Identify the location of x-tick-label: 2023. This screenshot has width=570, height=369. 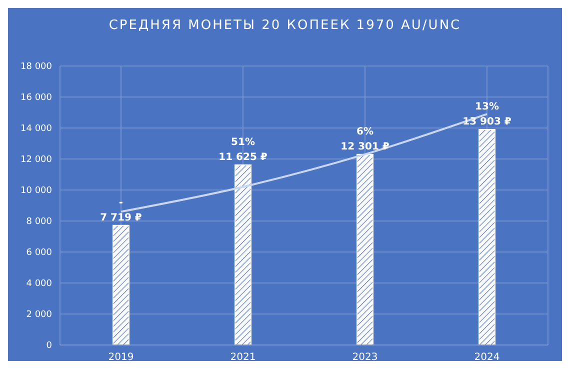
(365, 358).